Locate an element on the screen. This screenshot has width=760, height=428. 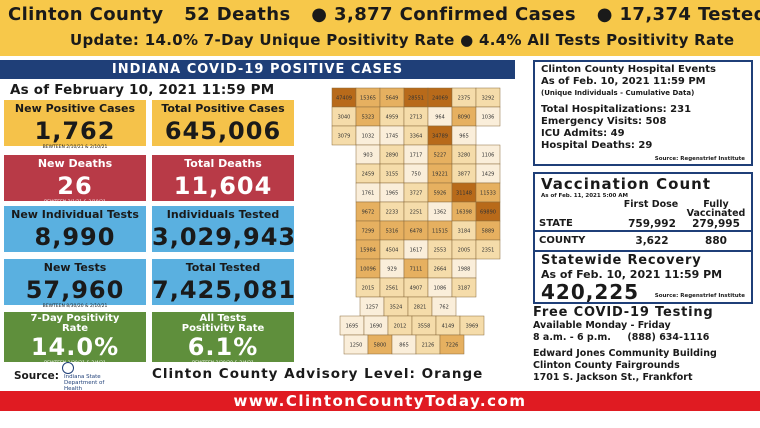
county-case-label: 3040 is located at coordinates (344, 118).